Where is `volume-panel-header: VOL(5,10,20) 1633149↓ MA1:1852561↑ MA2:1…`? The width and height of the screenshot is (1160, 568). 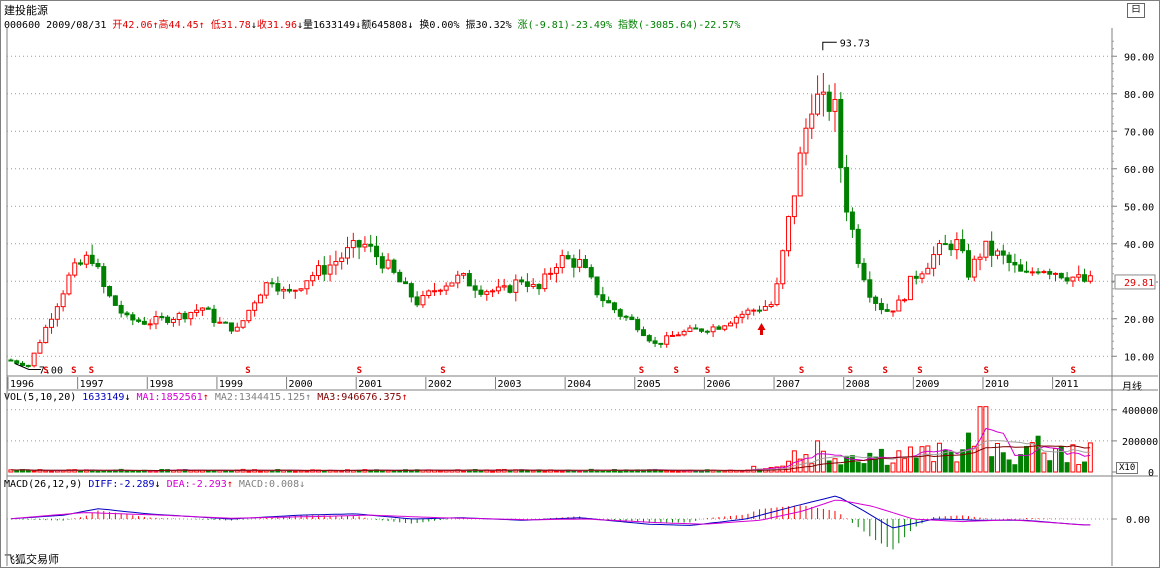
volume-panel-header: VOL(5,10,20) 1633149↓ MA1:1852561↑ MA2:1… is located at coordinates (206, 397).